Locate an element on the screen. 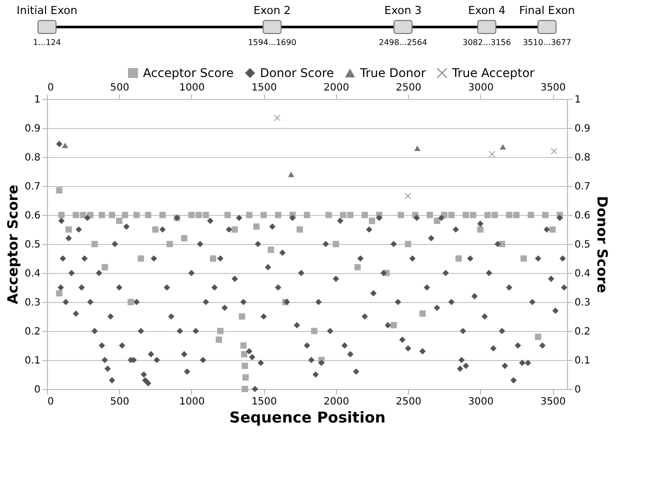 Image resolution: width=652 pixels, height=477 pixels. y-tick-label: 0.4 is located at coordinates (32, 274).